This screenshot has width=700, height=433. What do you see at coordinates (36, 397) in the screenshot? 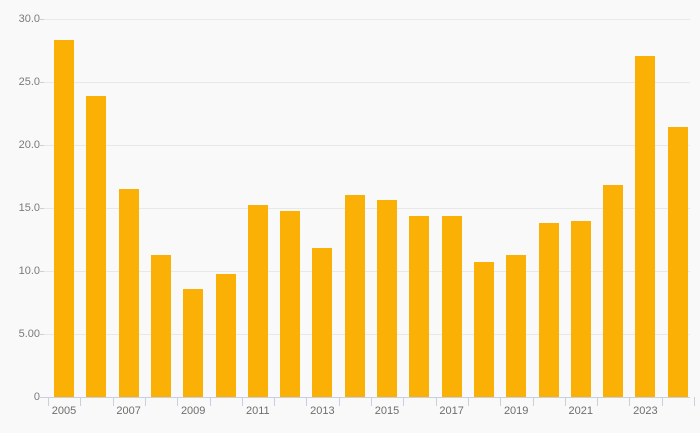
I see `y-tick-label-0: 0` at bounding box center [36, 397].